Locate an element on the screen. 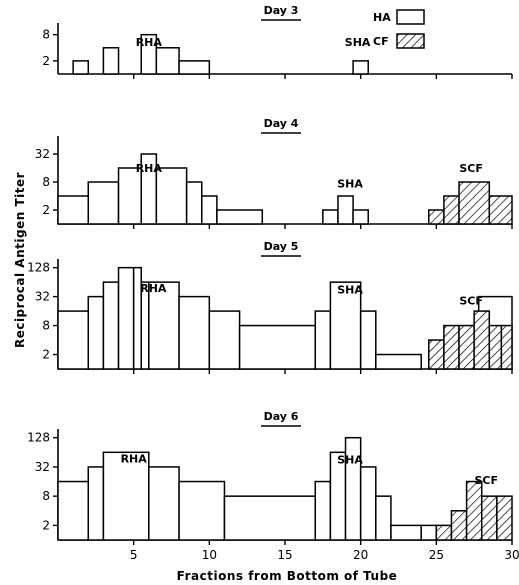 This screenshot has height=585, width=519. x-axis-label: Fractions from Bottom of Tube is located at coordinates (287, 576).